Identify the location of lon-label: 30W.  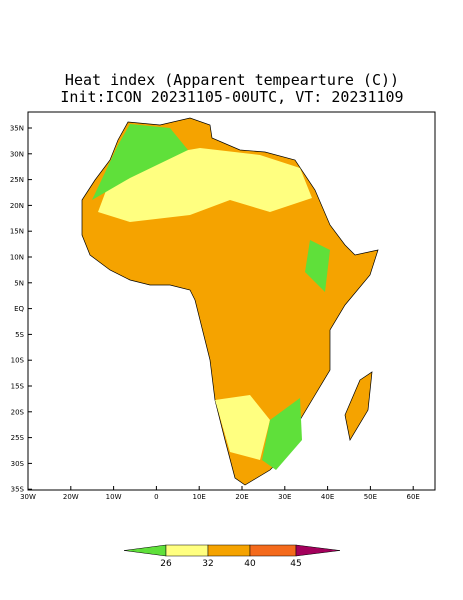
(28, 497).